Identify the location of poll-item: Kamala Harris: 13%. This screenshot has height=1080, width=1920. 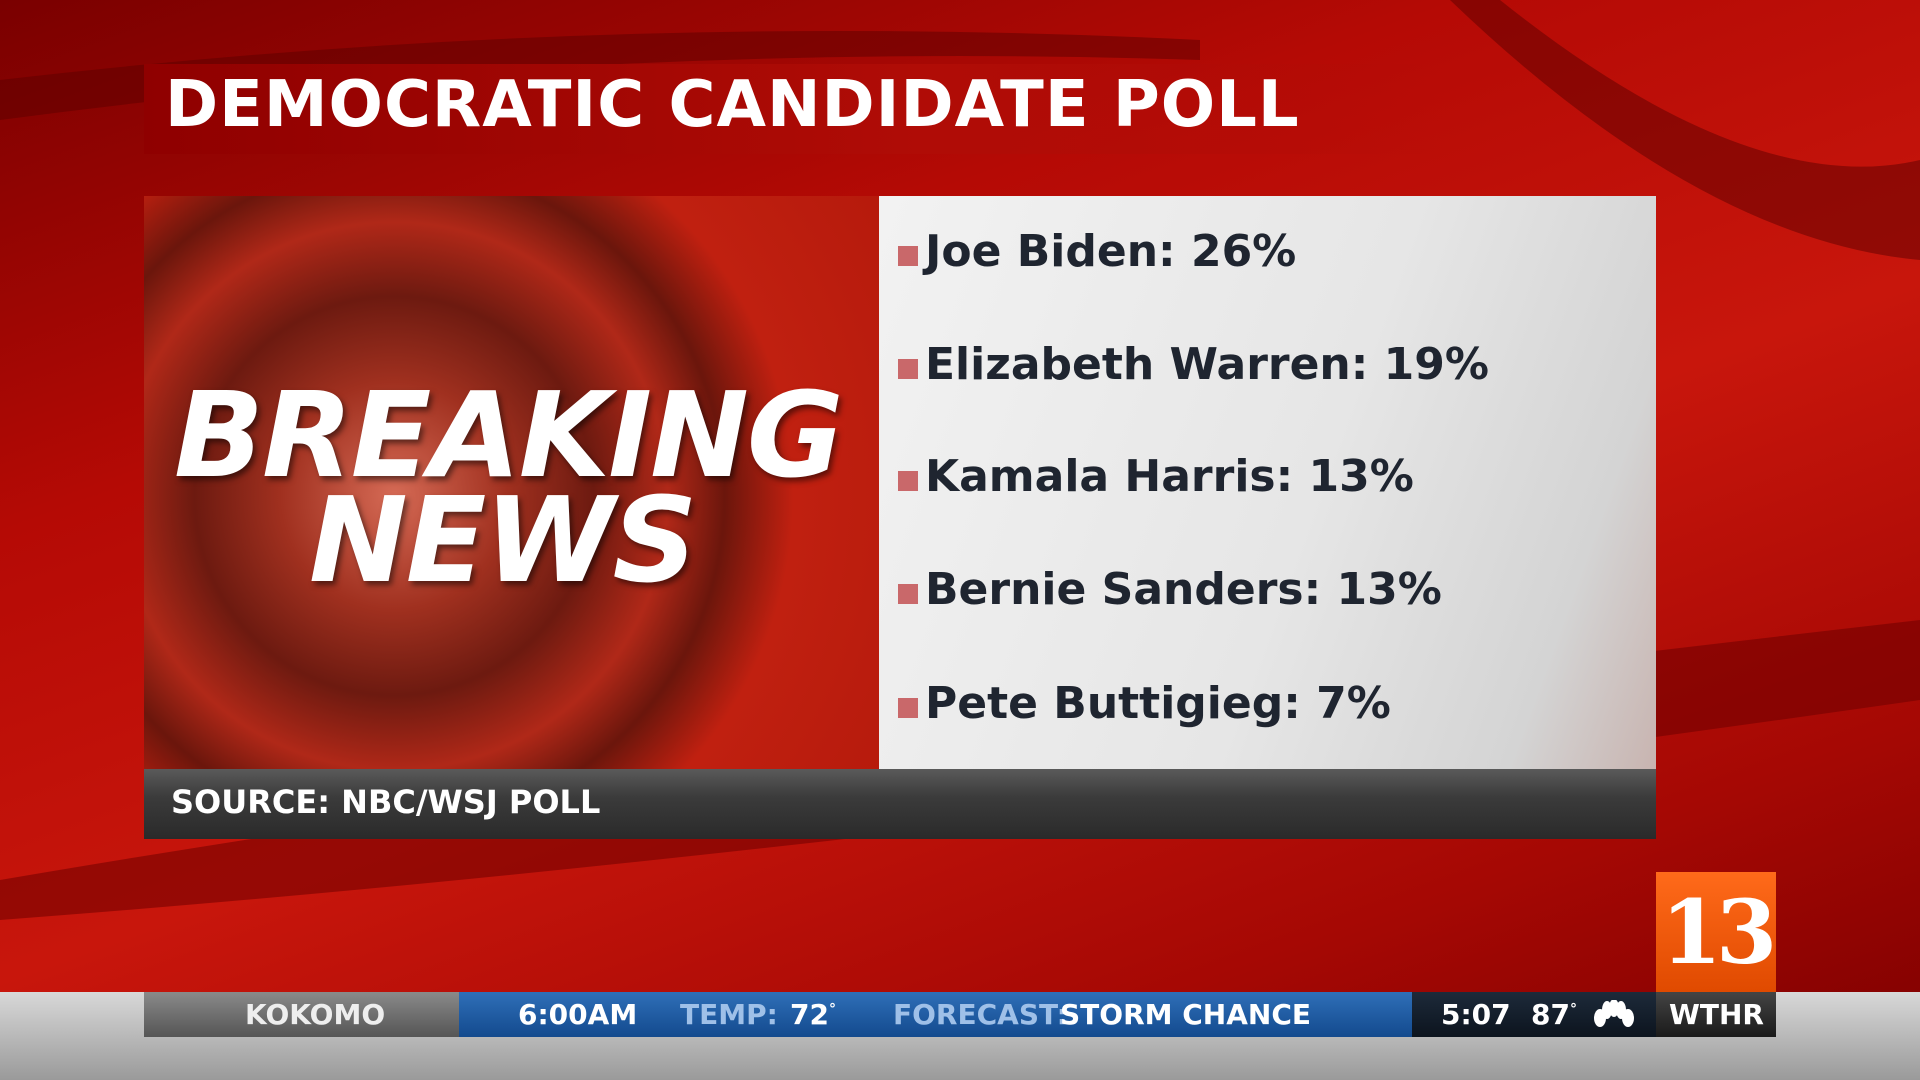
(1169, 476).